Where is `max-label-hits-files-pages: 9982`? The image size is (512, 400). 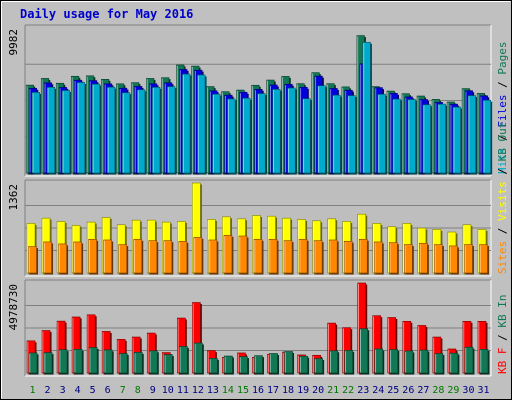
max-label-hits-files-pages: 9982 is located at coordinates (13, 42).